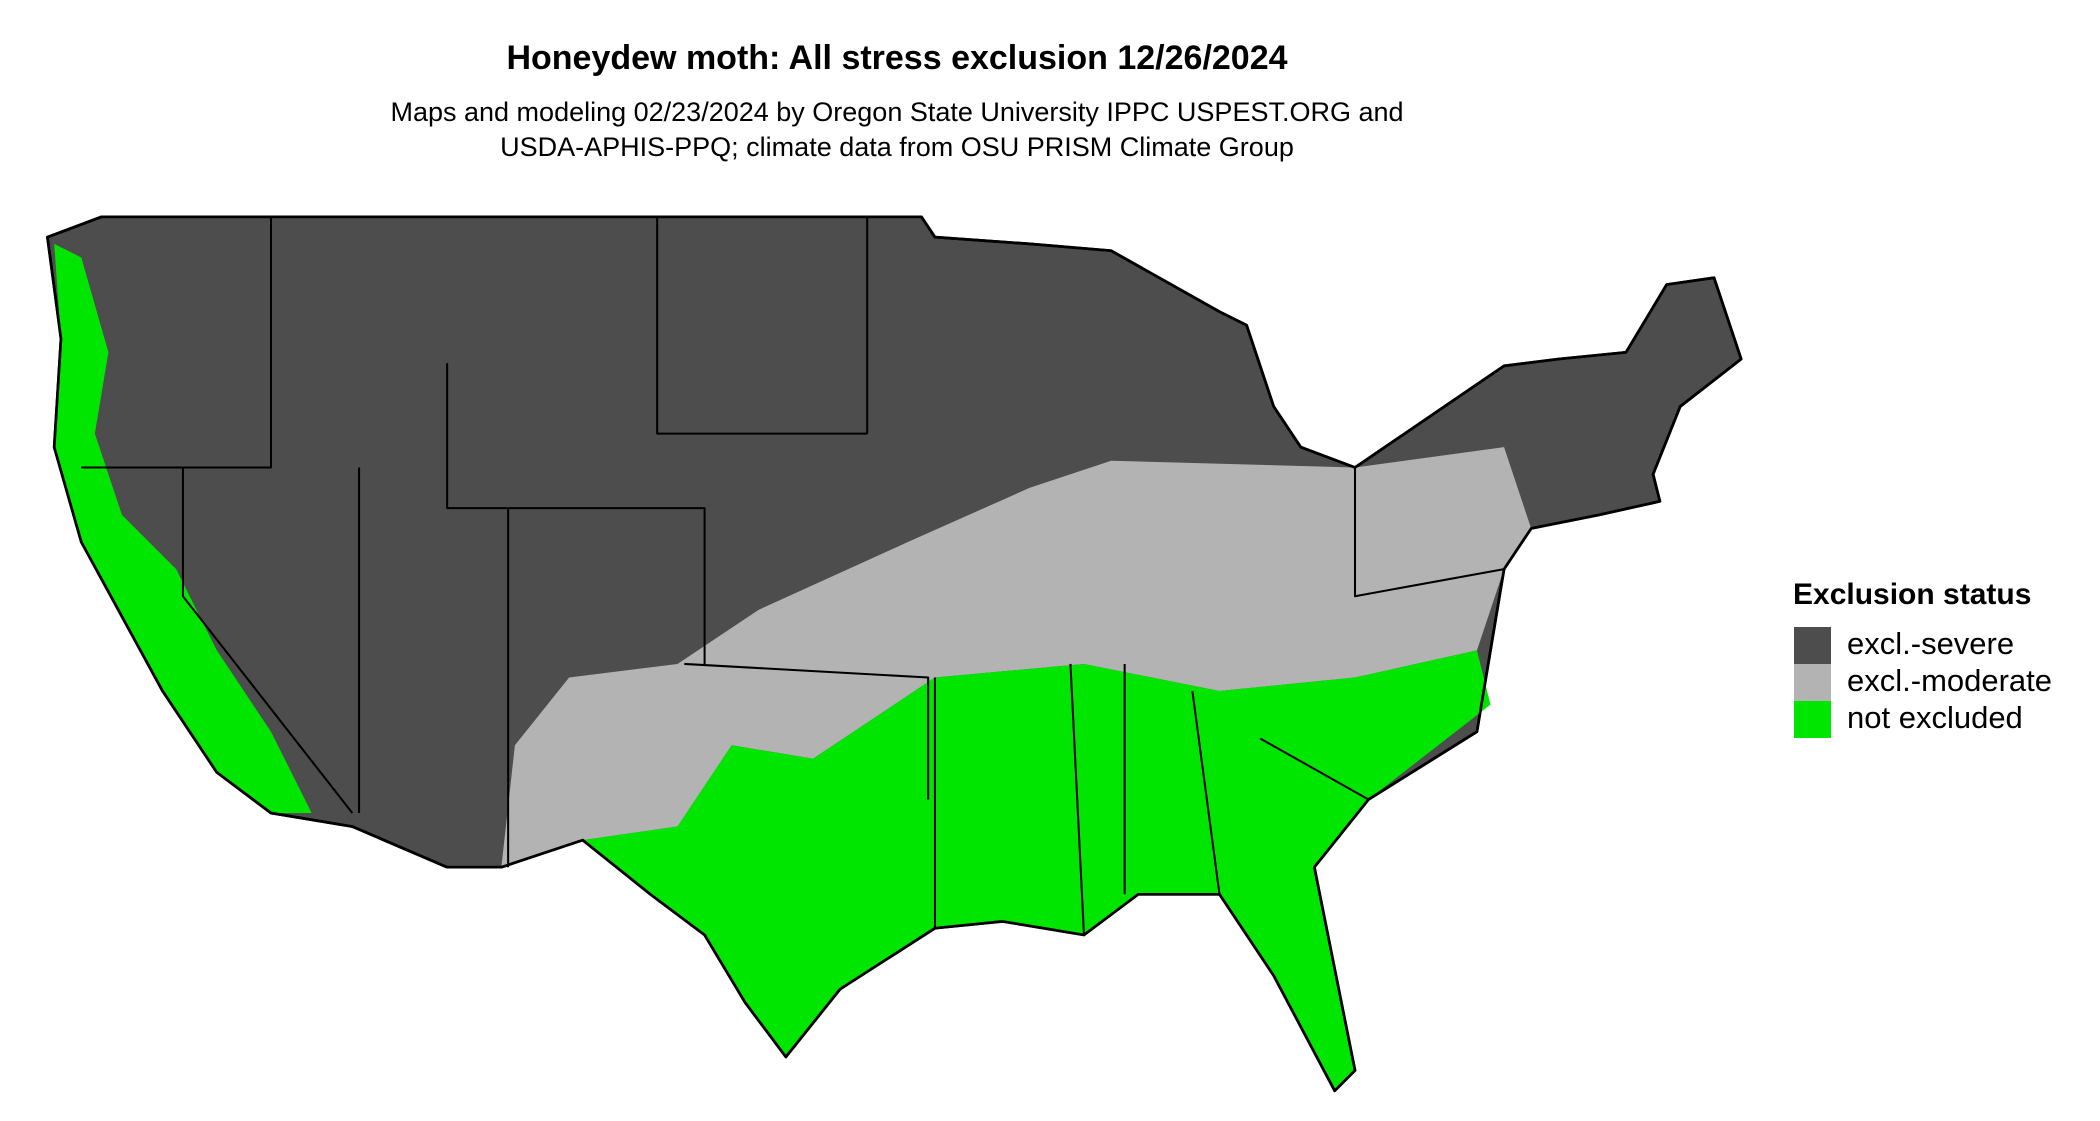  Describe the element at coordinates (183, 528) in the screenshot. I see `not-excluded-region` at that location.